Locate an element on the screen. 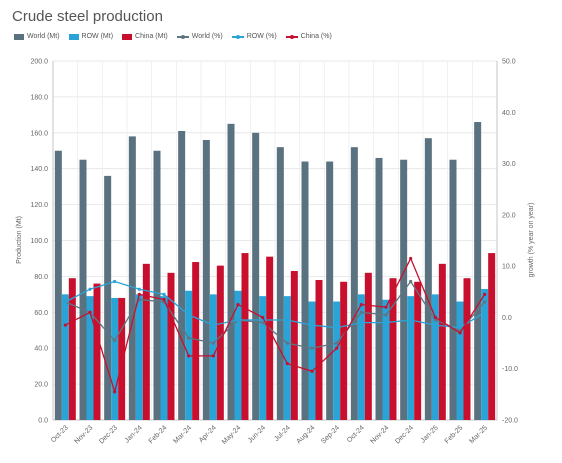  x-tick-label: Nov-23 is located at coordinates (83, 434).